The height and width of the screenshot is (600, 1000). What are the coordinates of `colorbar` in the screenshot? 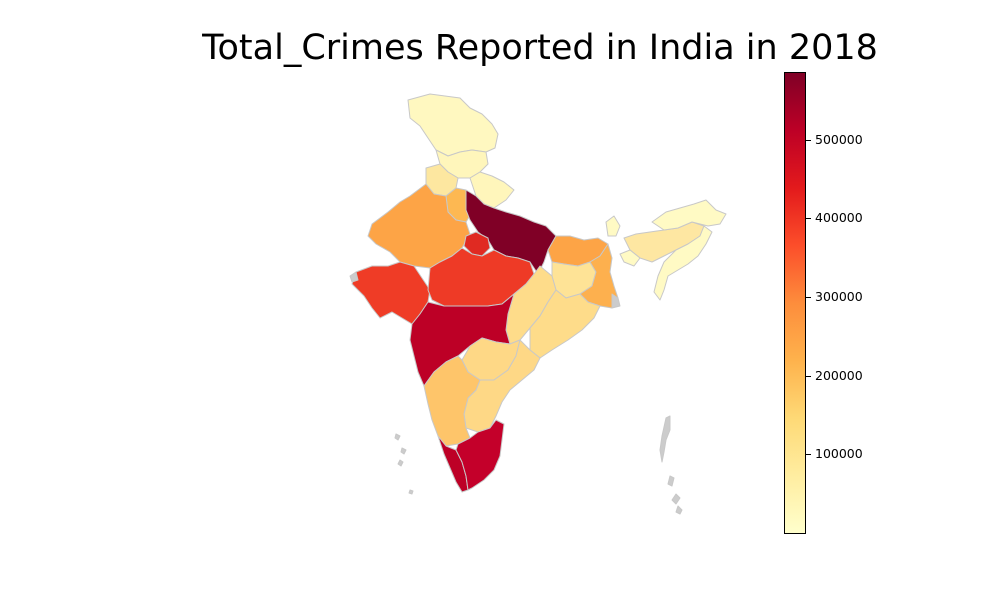 It's located at (795, 303).